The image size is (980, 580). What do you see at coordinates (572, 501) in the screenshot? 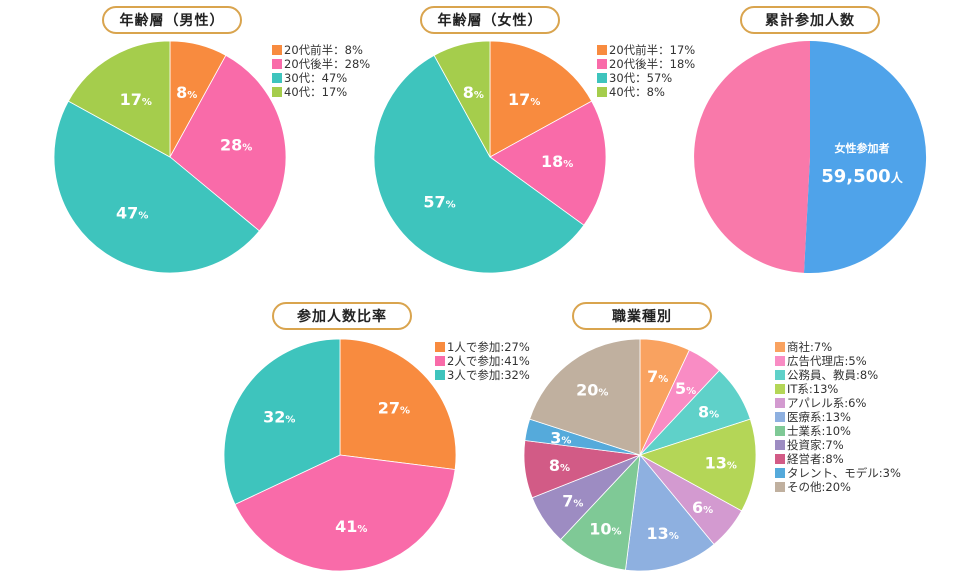
I see `slice-percent-label-4-7: 7%` at bounding box center [572, 501].